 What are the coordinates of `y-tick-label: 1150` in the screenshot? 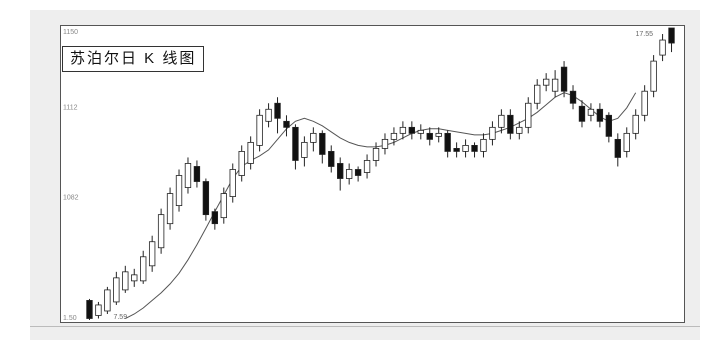 It's located at (70, 32).